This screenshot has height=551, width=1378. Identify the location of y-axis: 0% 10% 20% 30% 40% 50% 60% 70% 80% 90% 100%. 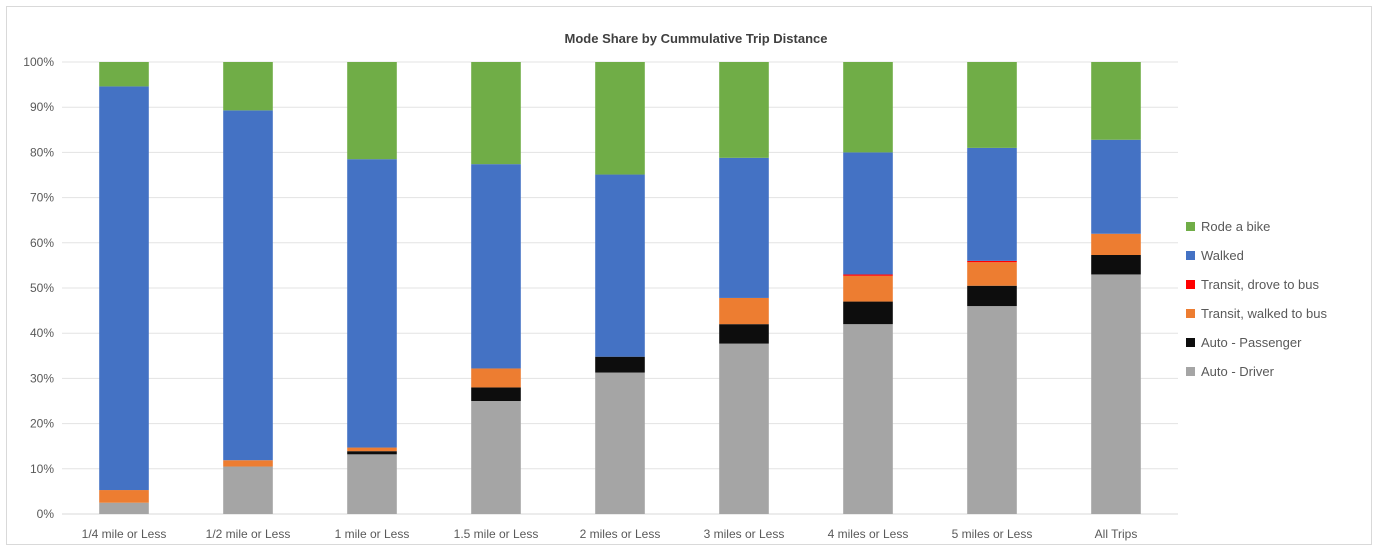
(38, 288).